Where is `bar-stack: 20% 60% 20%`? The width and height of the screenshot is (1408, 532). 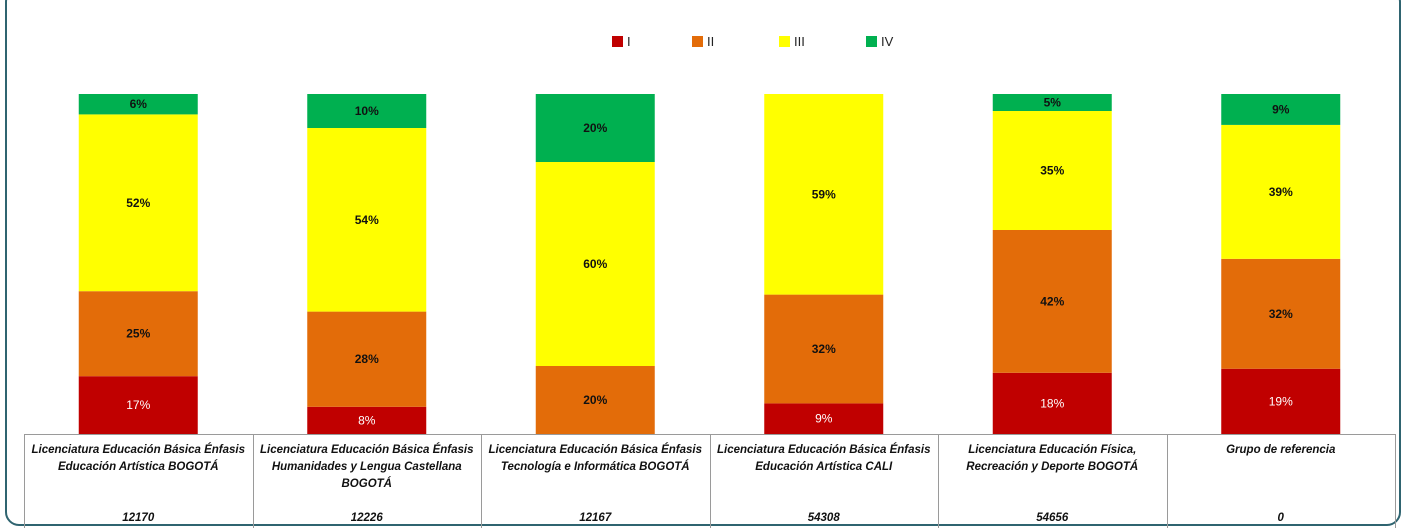
bar-stack: 20% 60% 20% is located at coordinates (595, 264).